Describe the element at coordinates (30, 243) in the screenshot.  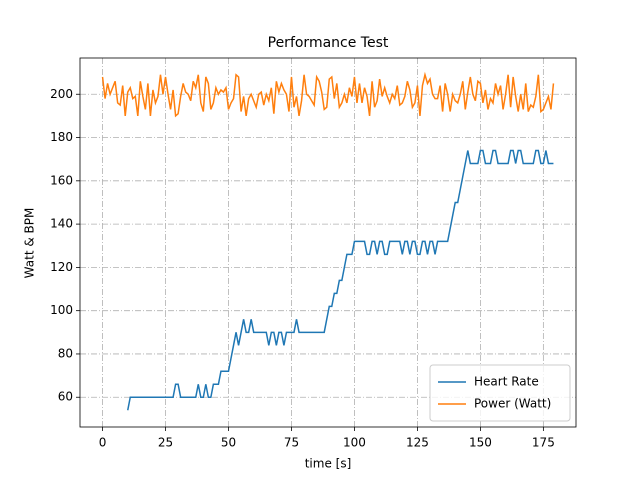
I see `y-axis-label: Watt & BPM` at that location.